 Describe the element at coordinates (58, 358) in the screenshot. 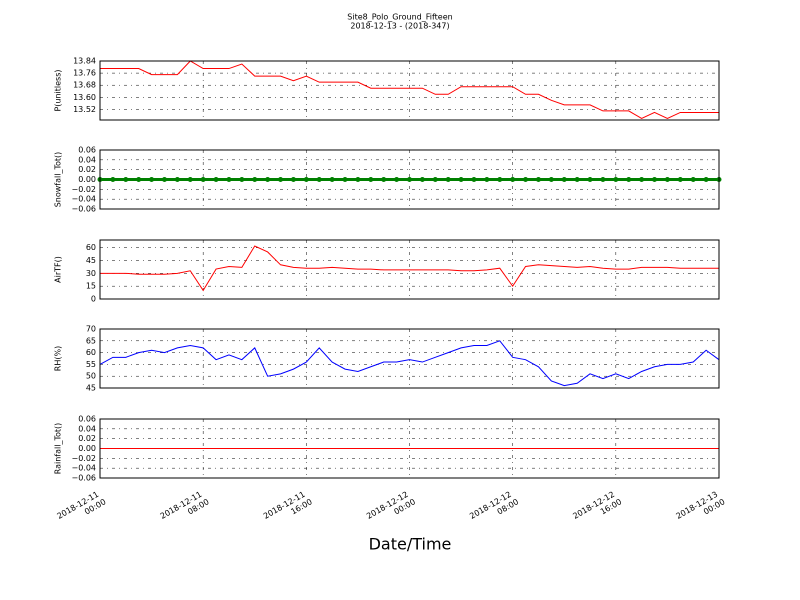

I see `y-axis-label: RH(%)` at that location.